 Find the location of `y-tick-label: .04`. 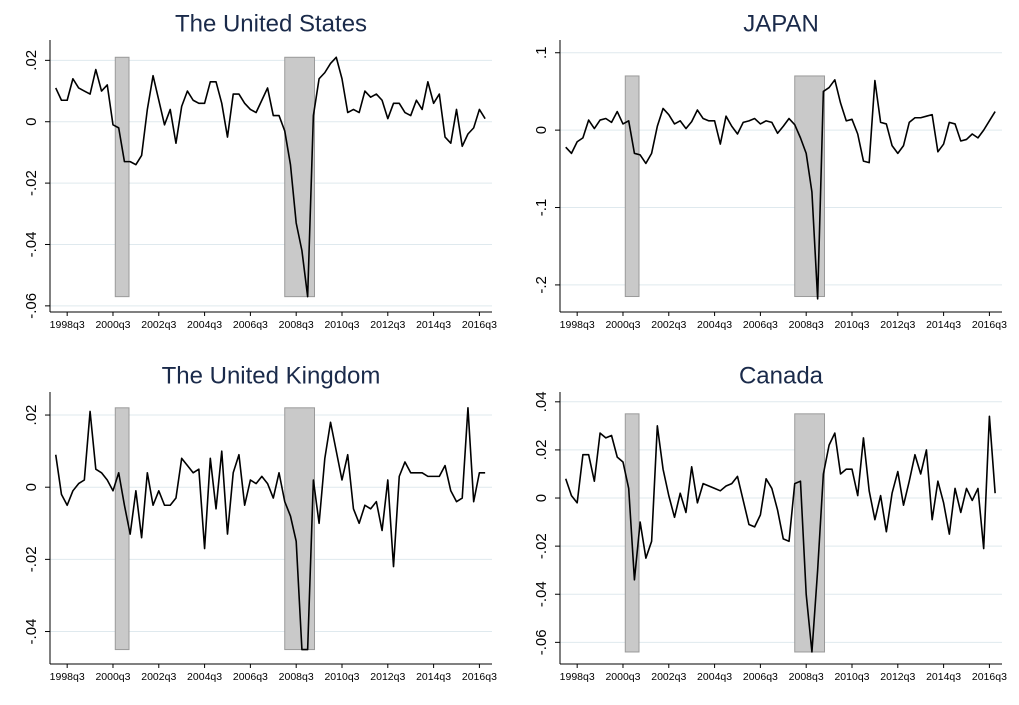

y-tick-label: .04 is located at coordinates (541, 401).